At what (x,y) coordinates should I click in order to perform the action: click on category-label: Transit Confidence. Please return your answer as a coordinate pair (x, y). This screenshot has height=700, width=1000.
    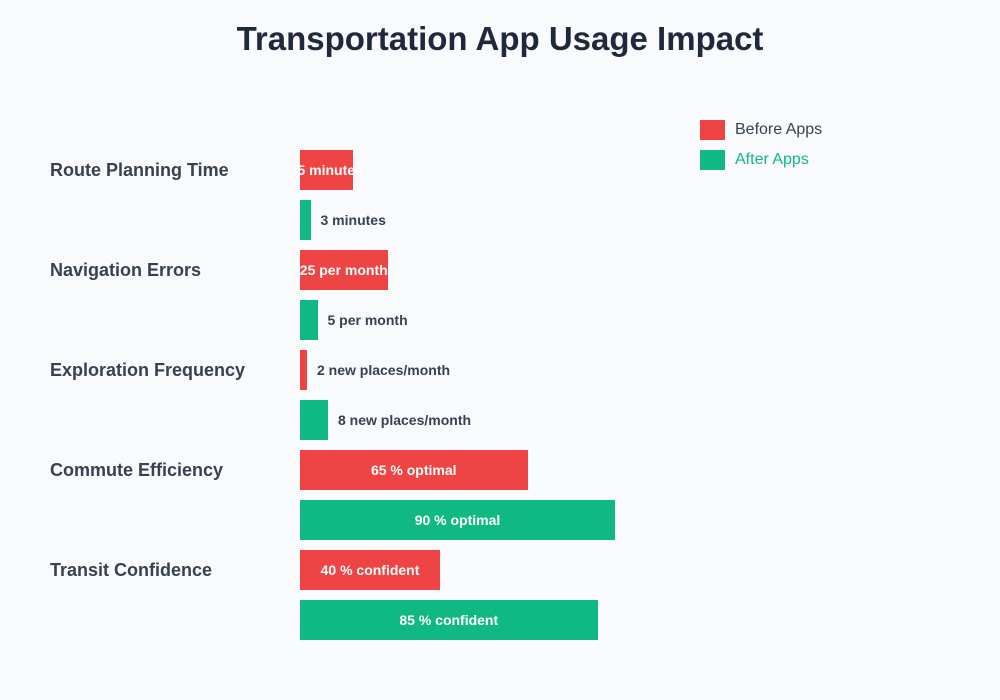
    Looking at the image, I should click on (131, 570).